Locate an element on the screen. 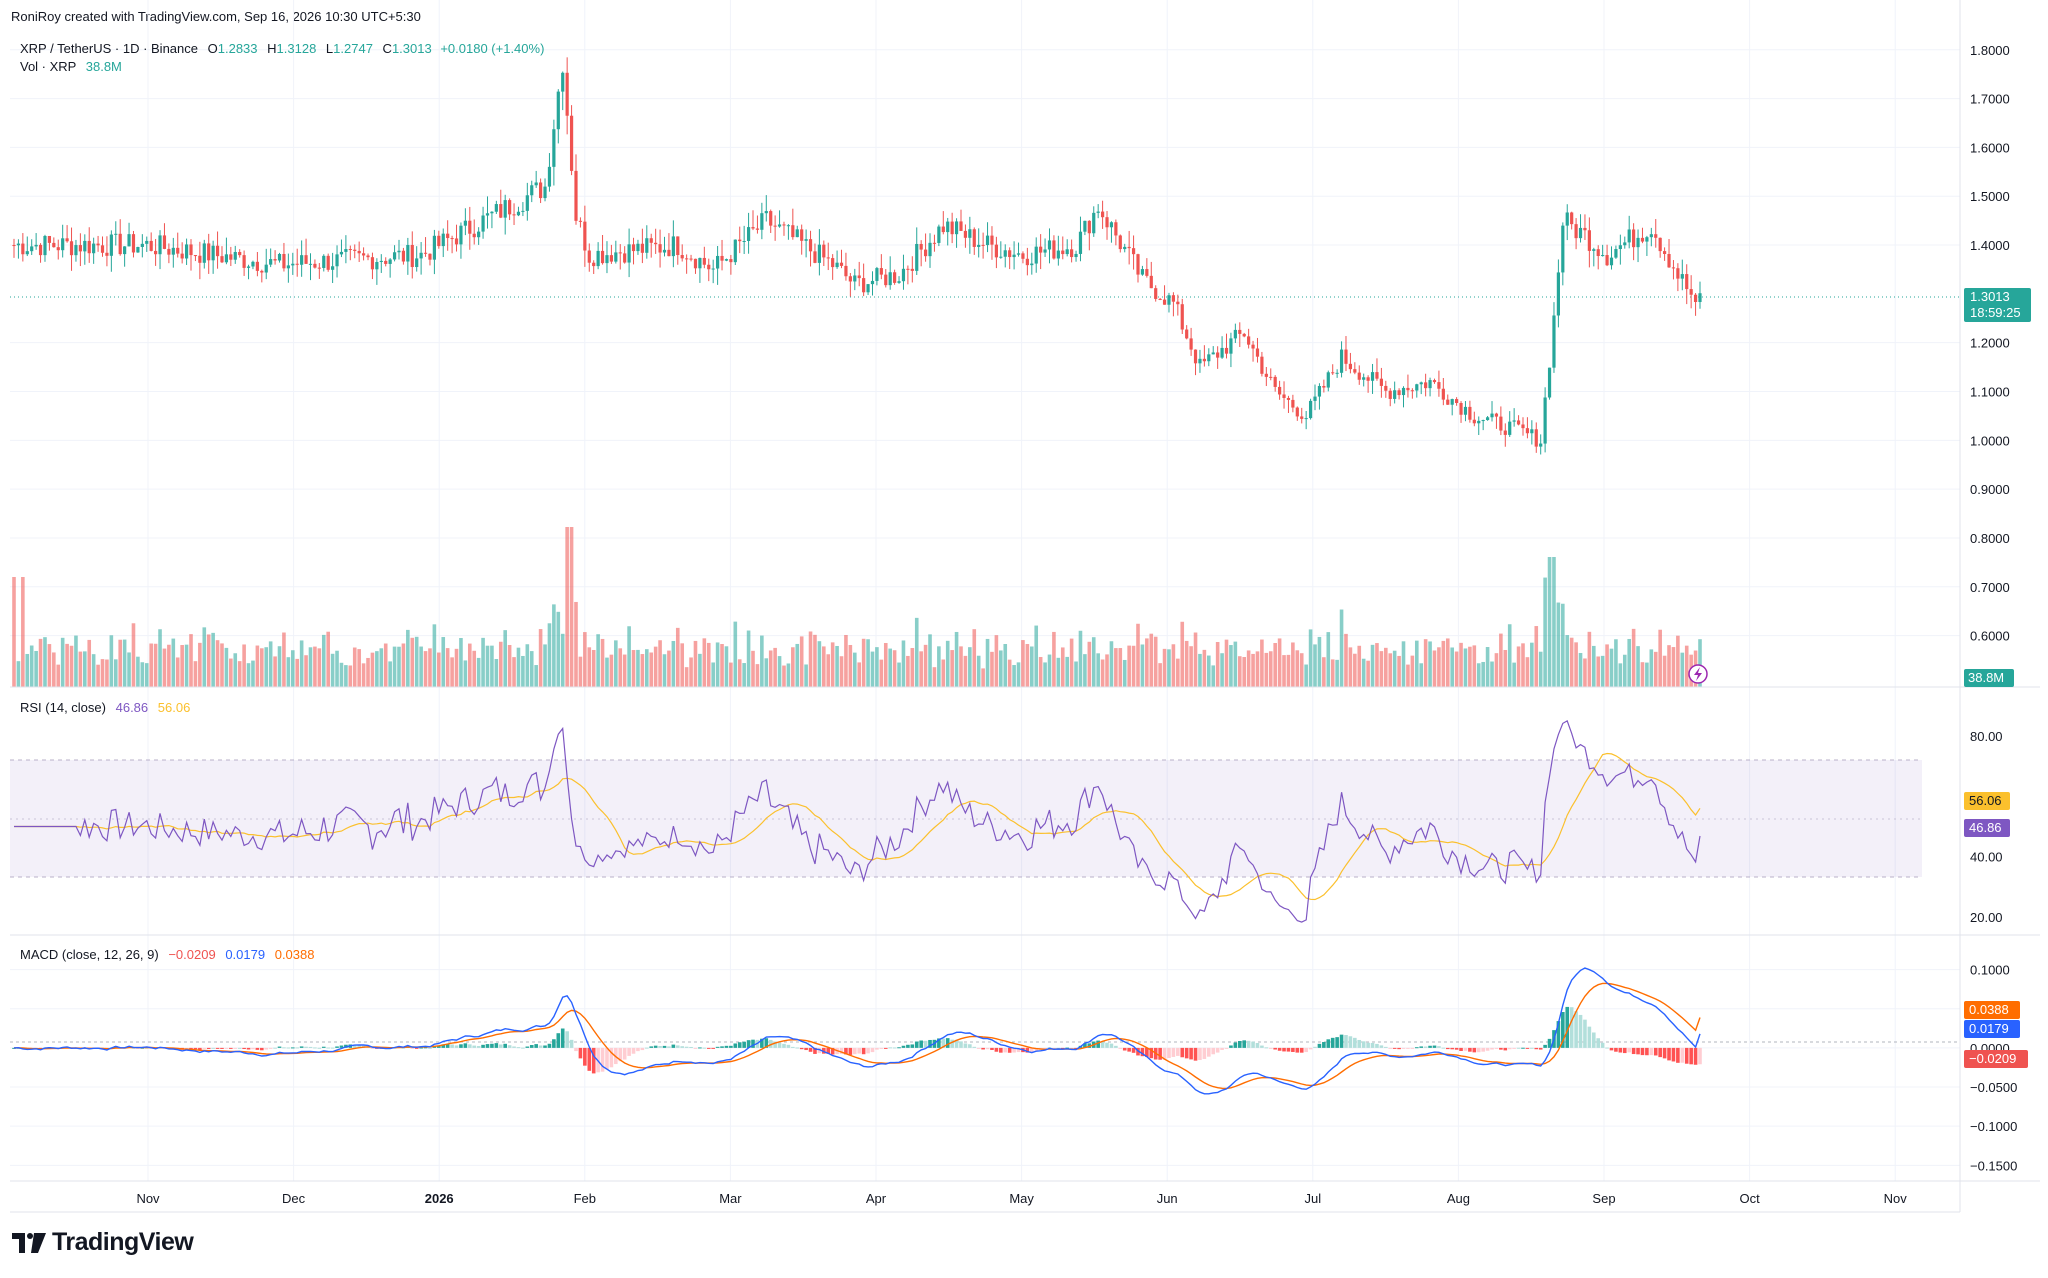 This screenshot has height=1278, width=2048. time-tick-label: Aug is located at coordinates (1458, 1198).